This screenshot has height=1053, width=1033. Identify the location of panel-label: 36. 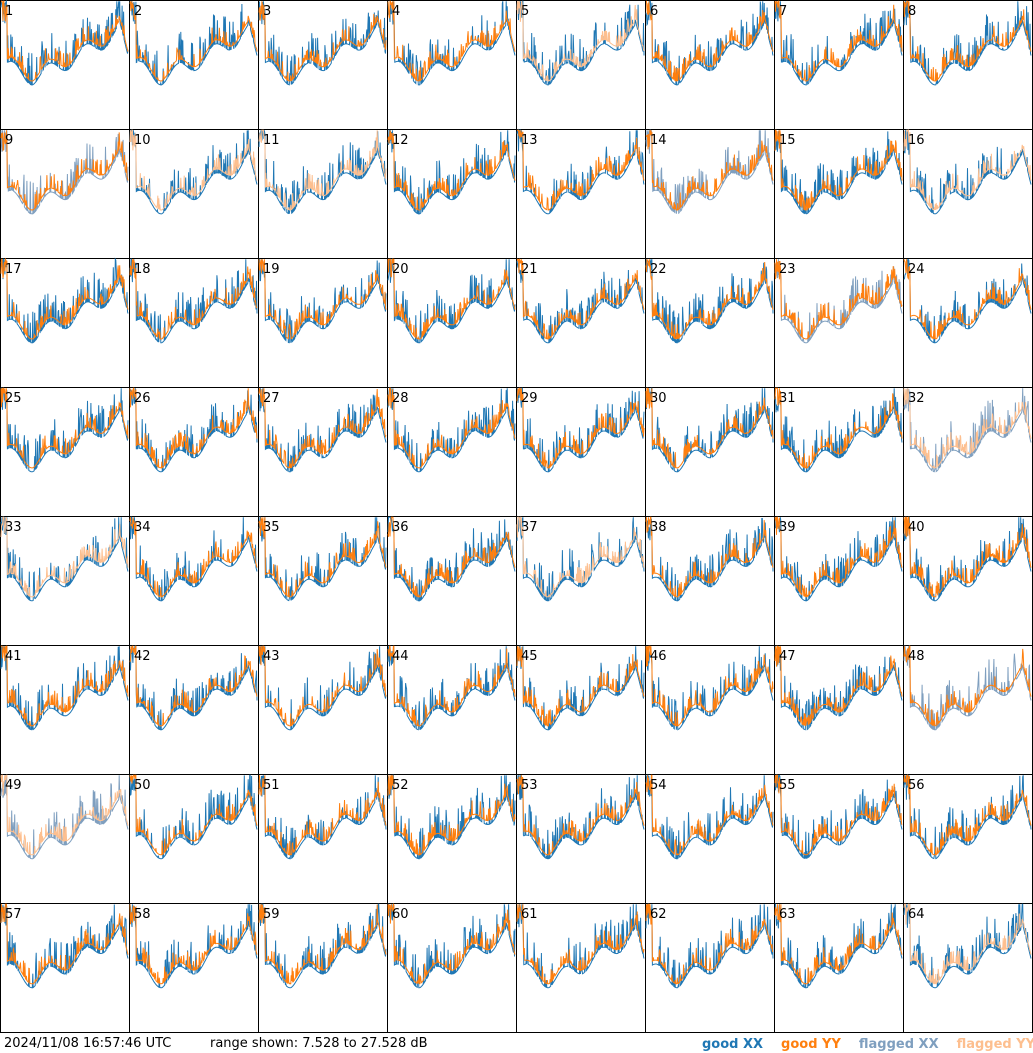
(400, 527).